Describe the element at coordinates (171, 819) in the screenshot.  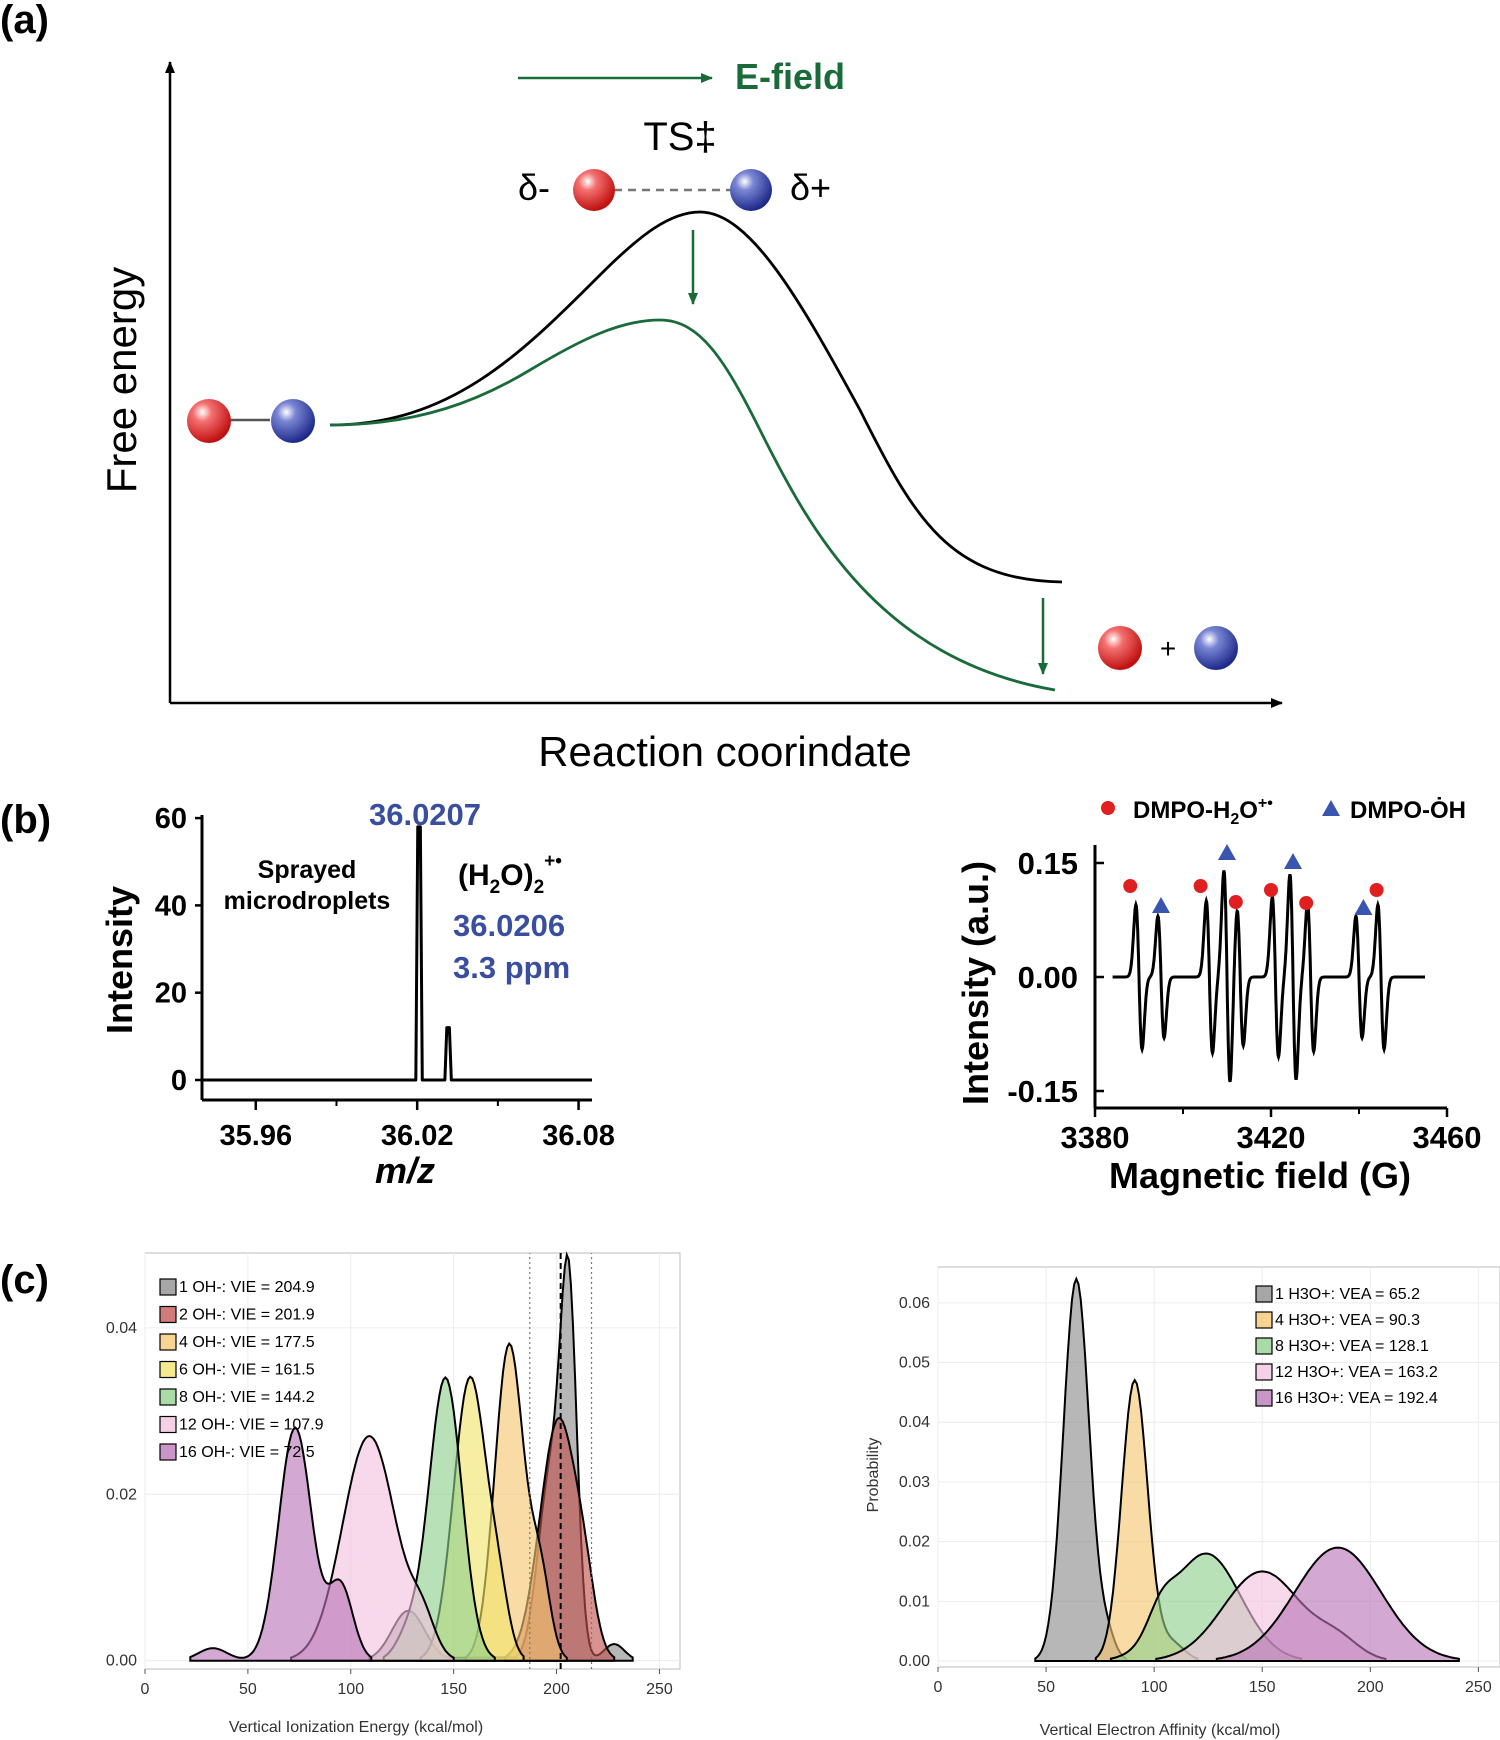
I see `ms-y-tick-label: 60` at that location.